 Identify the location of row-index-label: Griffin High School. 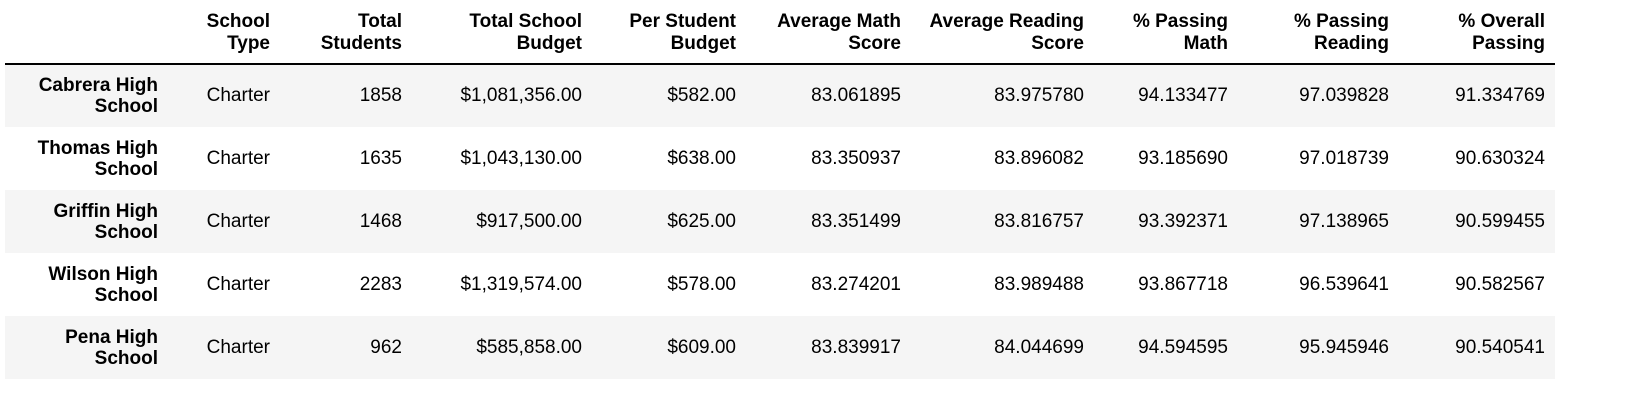
(105, 221).